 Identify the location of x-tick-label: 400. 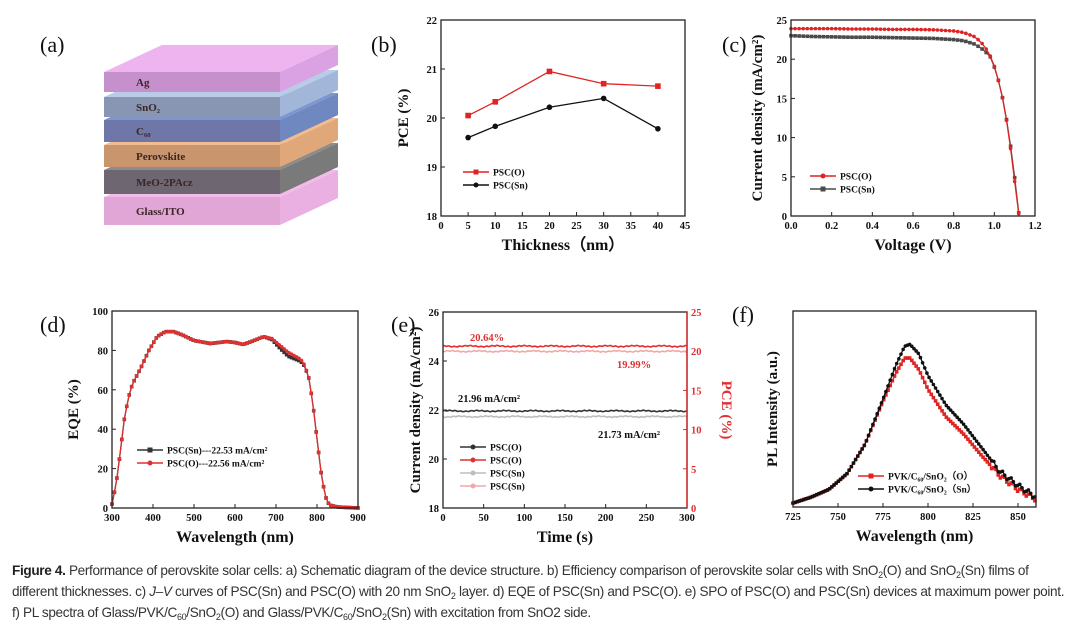
(153, 518).